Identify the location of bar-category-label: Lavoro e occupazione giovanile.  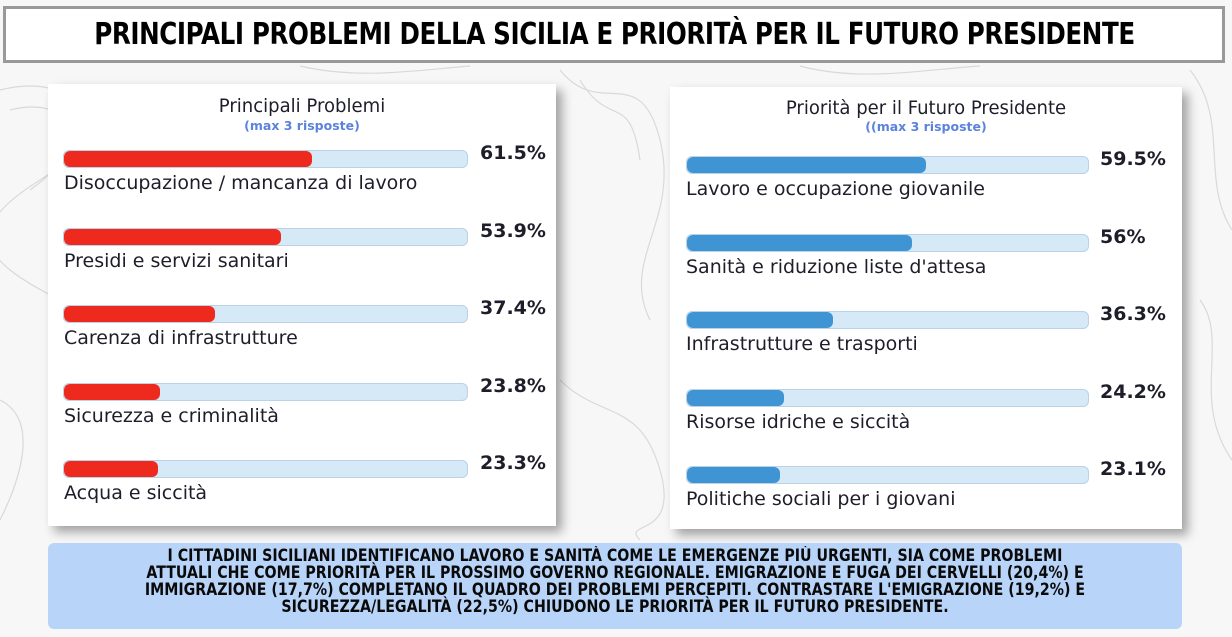
(835, 189).